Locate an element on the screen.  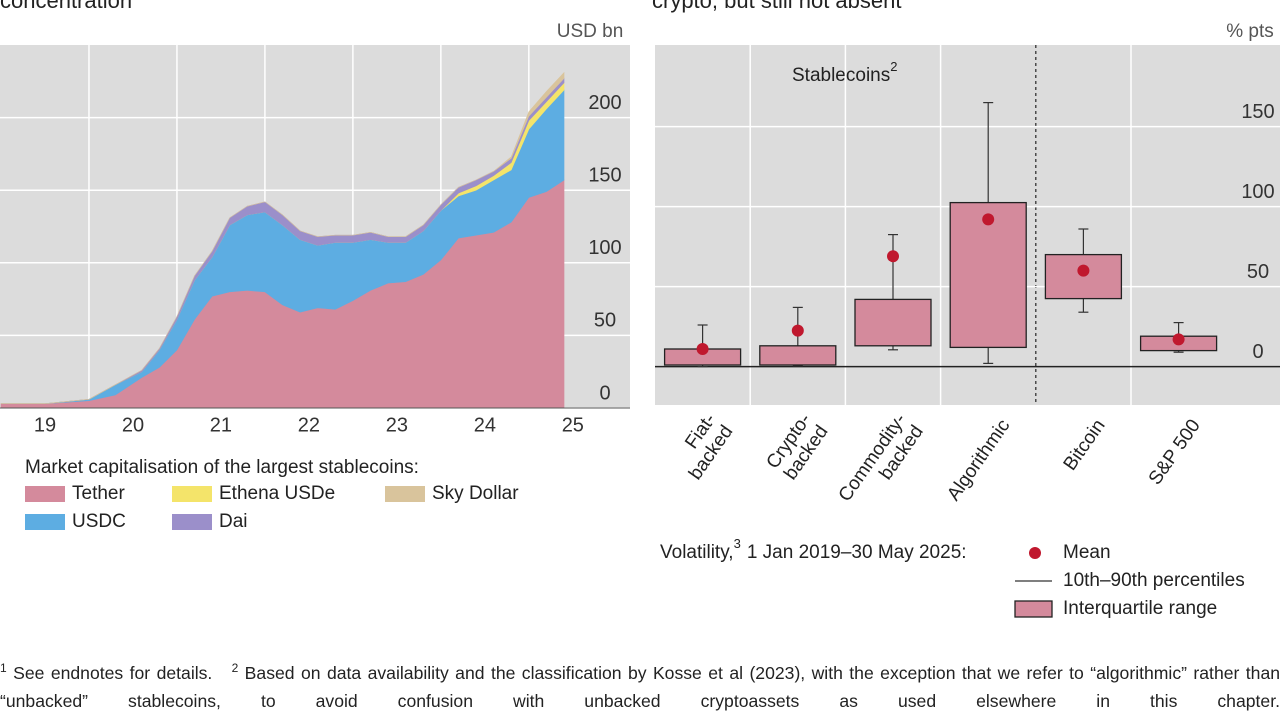
legend-label: USDC is located at coordinates (99, 521).